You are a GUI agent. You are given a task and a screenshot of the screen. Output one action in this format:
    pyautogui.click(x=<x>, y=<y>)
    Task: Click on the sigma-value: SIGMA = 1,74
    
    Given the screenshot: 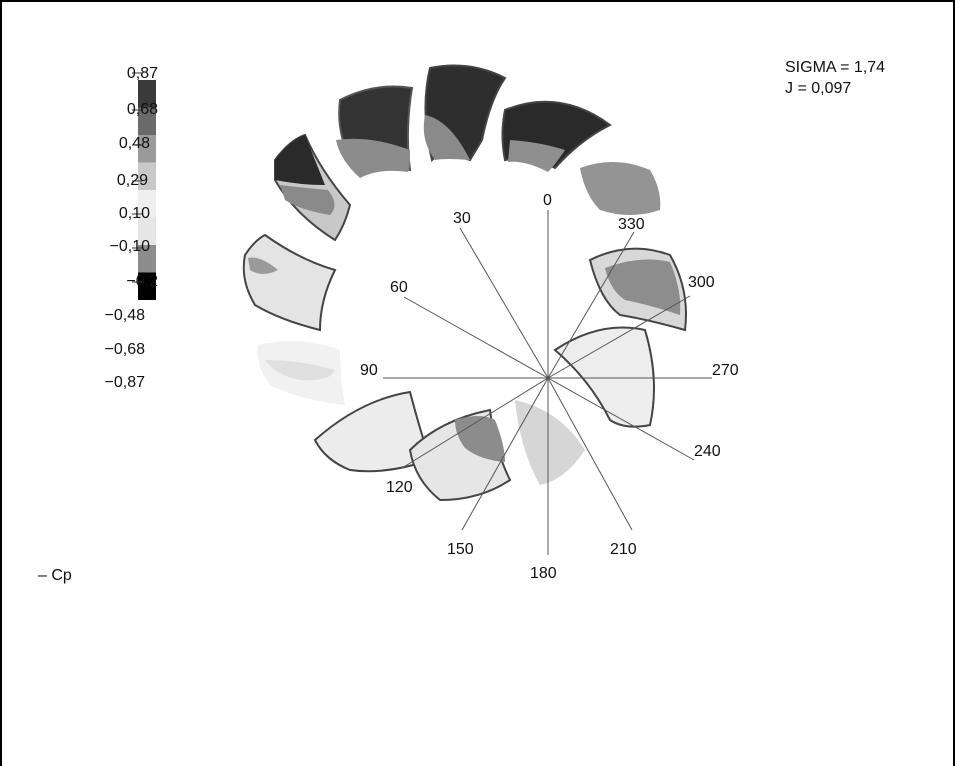 What is the action you would take?
    pyautogui.click(x=835, y=67)
    